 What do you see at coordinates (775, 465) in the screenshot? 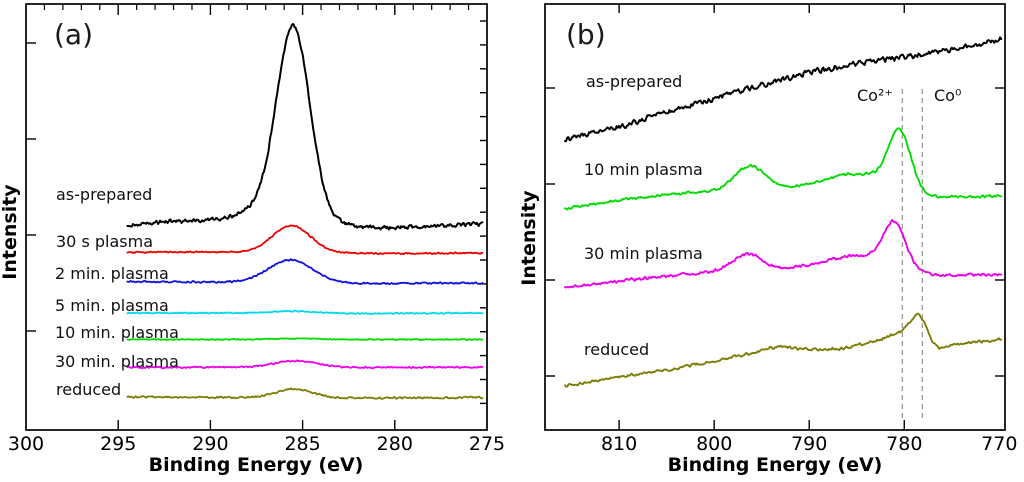
I see `panel-b-x-axis-title: Binding Energy (eV)` at bounding box center [775, 465].